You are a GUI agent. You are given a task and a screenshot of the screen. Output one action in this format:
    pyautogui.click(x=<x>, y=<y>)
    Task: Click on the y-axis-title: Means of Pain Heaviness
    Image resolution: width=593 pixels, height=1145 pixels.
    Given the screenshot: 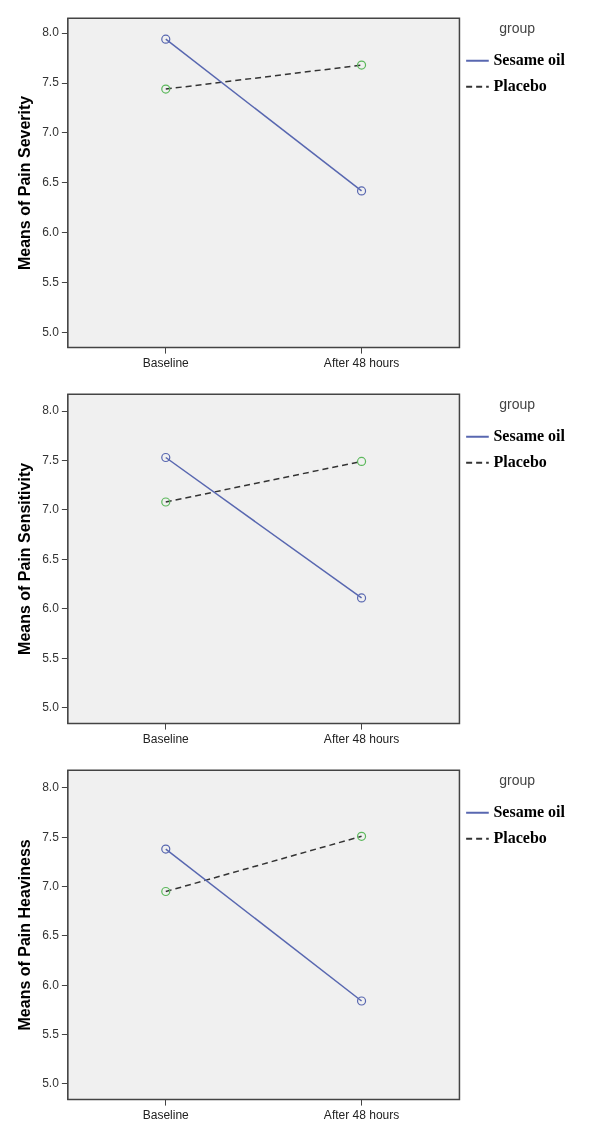 What is the action you would take?
    pyautogui.click(x=25, y=935)
    